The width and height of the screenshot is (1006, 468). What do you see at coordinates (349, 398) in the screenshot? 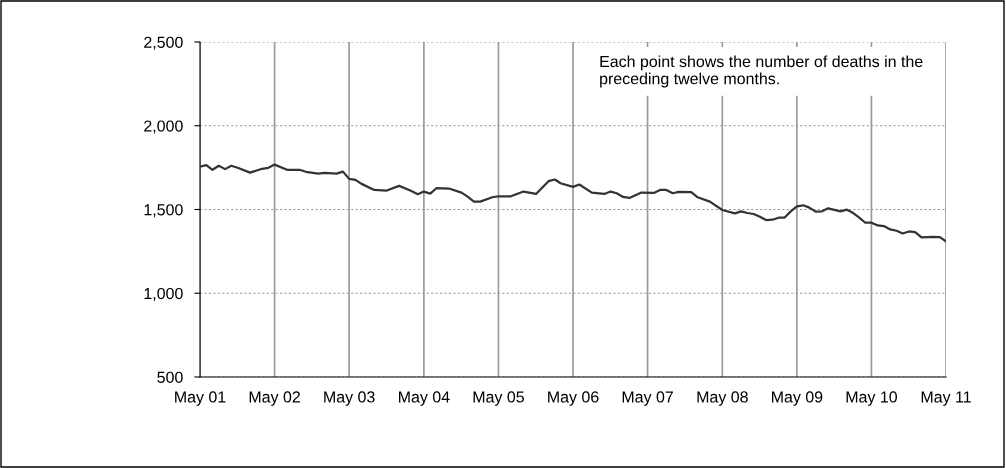
I see `x-tick-label: May 03` at bounding box center [349, 398].